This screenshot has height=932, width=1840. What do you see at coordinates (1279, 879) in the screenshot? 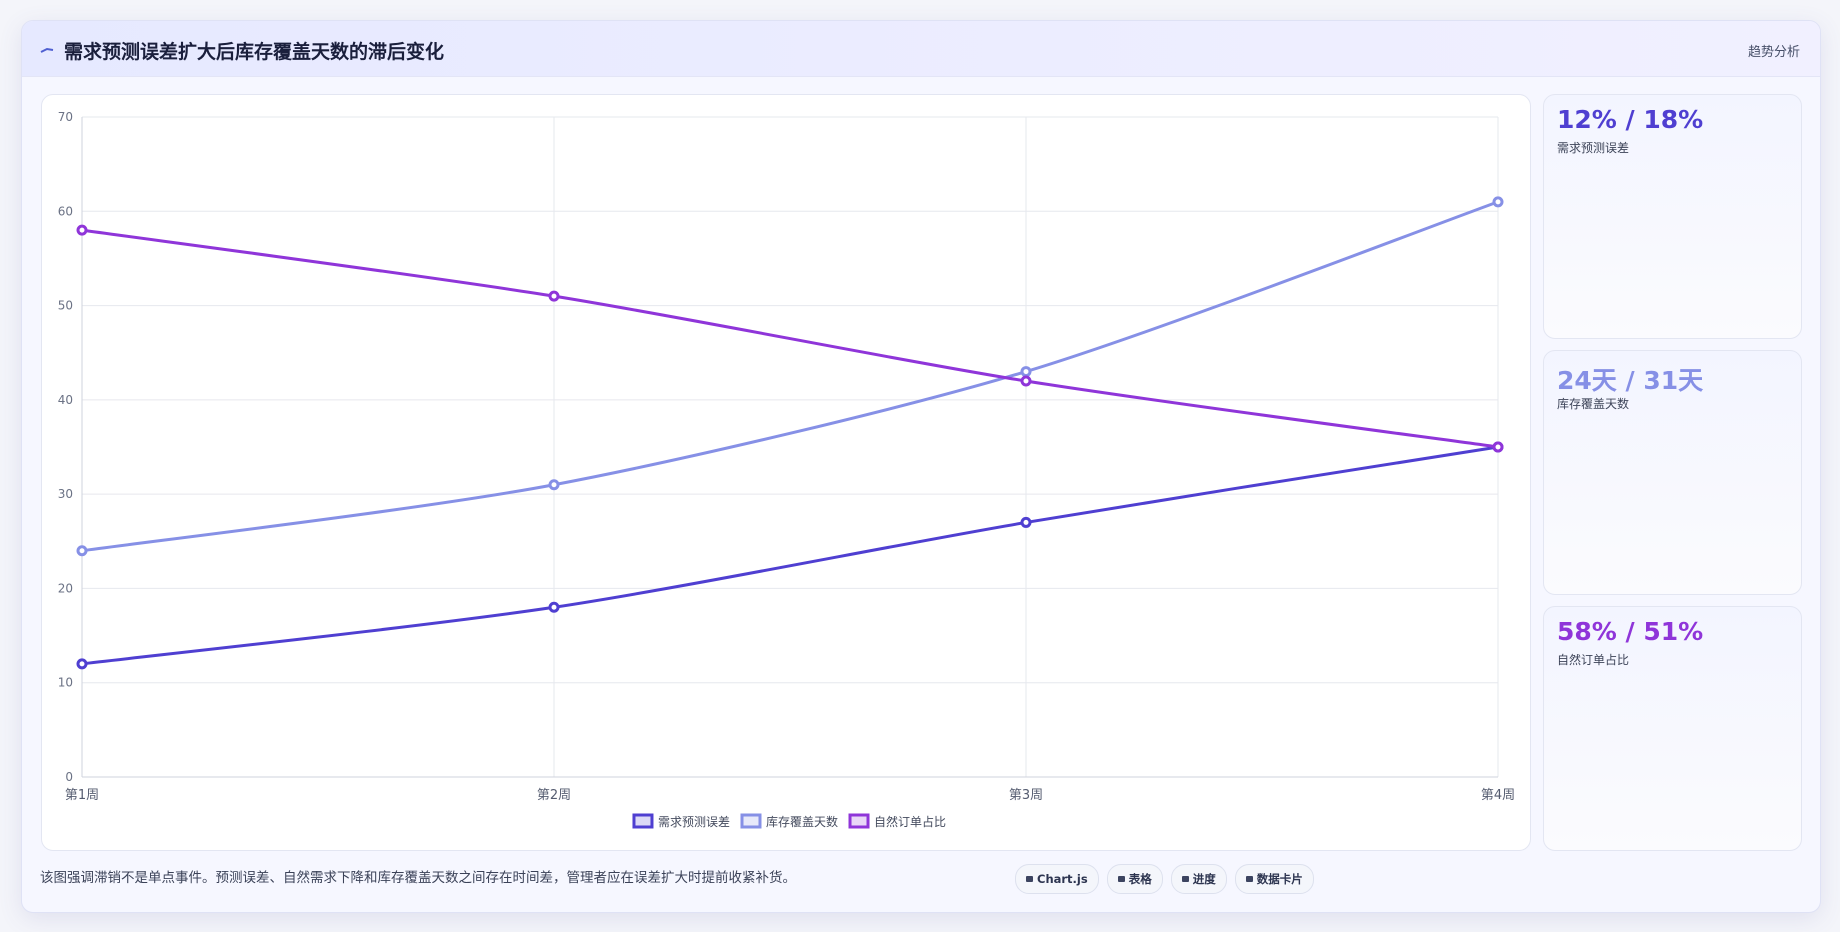
I see `button-label: 数据卡片` at bounding box center [1279, 879].